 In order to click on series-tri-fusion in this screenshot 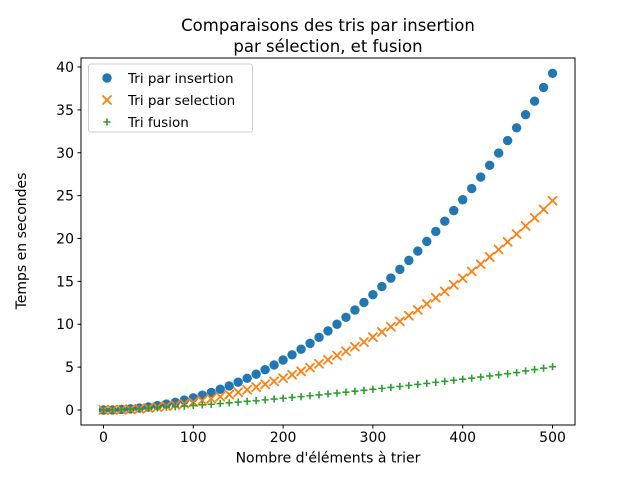, I will do `click(328, 388)`.